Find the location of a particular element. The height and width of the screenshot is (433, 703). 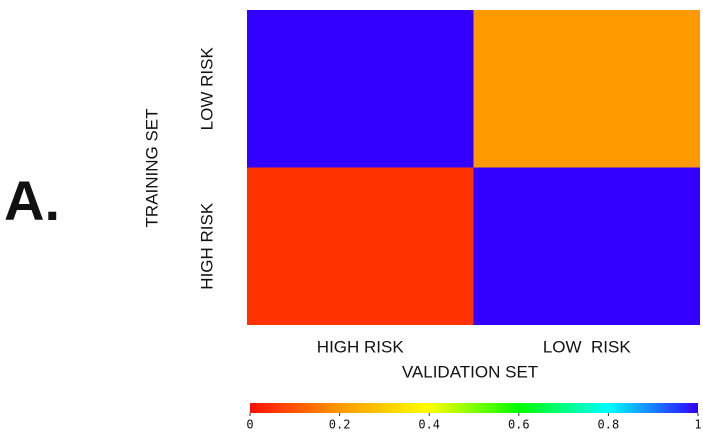

y-axis-title: TRAINING SET is located at coordinates (151, 167).